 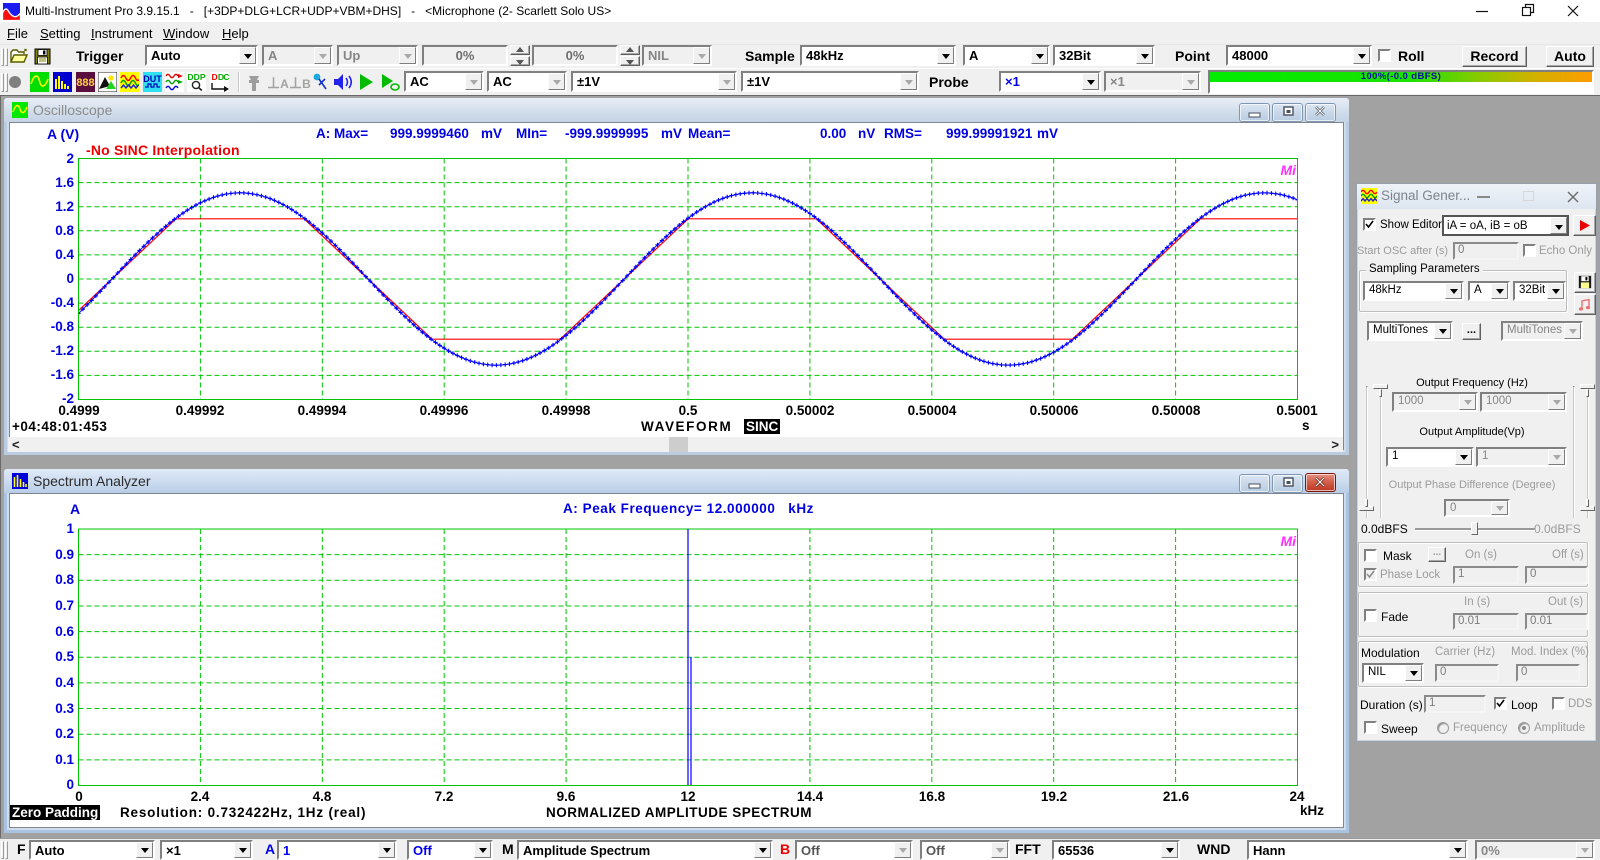 I want to click on svg-text: 888, so click(x=85, y=83).